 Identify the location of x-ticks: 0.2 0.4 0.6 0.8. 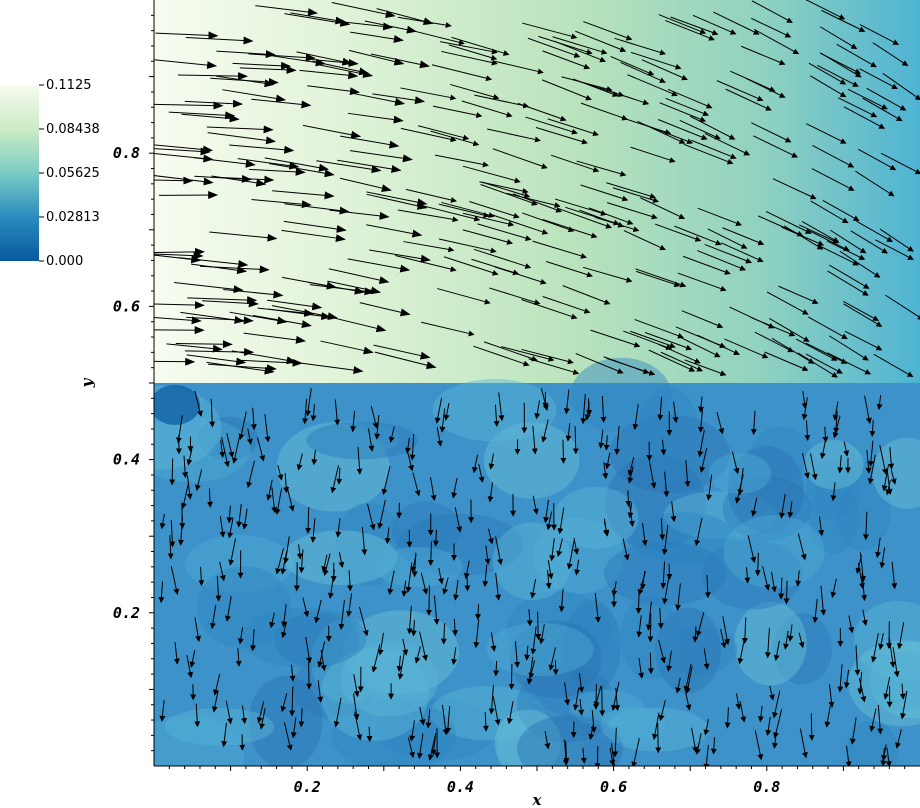
(537, 781).